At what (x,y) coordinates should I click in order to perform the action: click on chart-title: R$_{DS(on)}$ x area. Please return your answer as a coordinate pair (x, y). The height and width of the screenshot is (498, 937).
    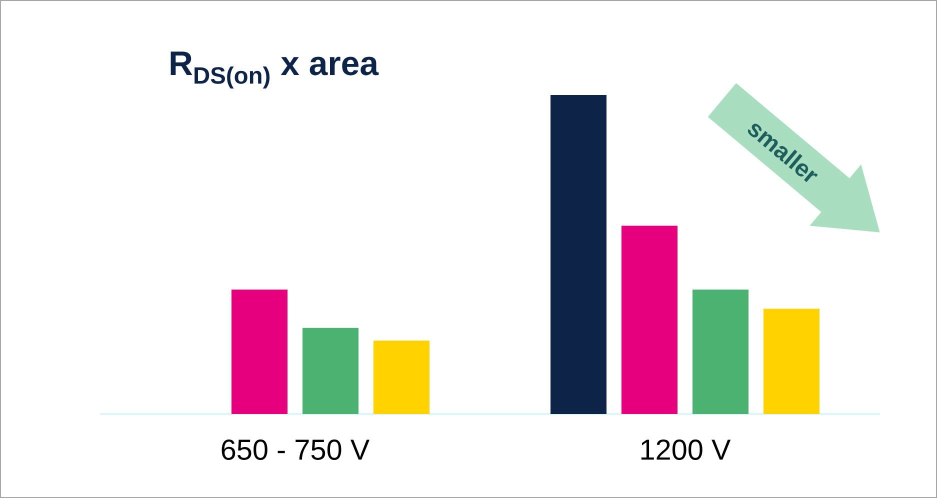
    Looking at the image, I should click on (274, 70).